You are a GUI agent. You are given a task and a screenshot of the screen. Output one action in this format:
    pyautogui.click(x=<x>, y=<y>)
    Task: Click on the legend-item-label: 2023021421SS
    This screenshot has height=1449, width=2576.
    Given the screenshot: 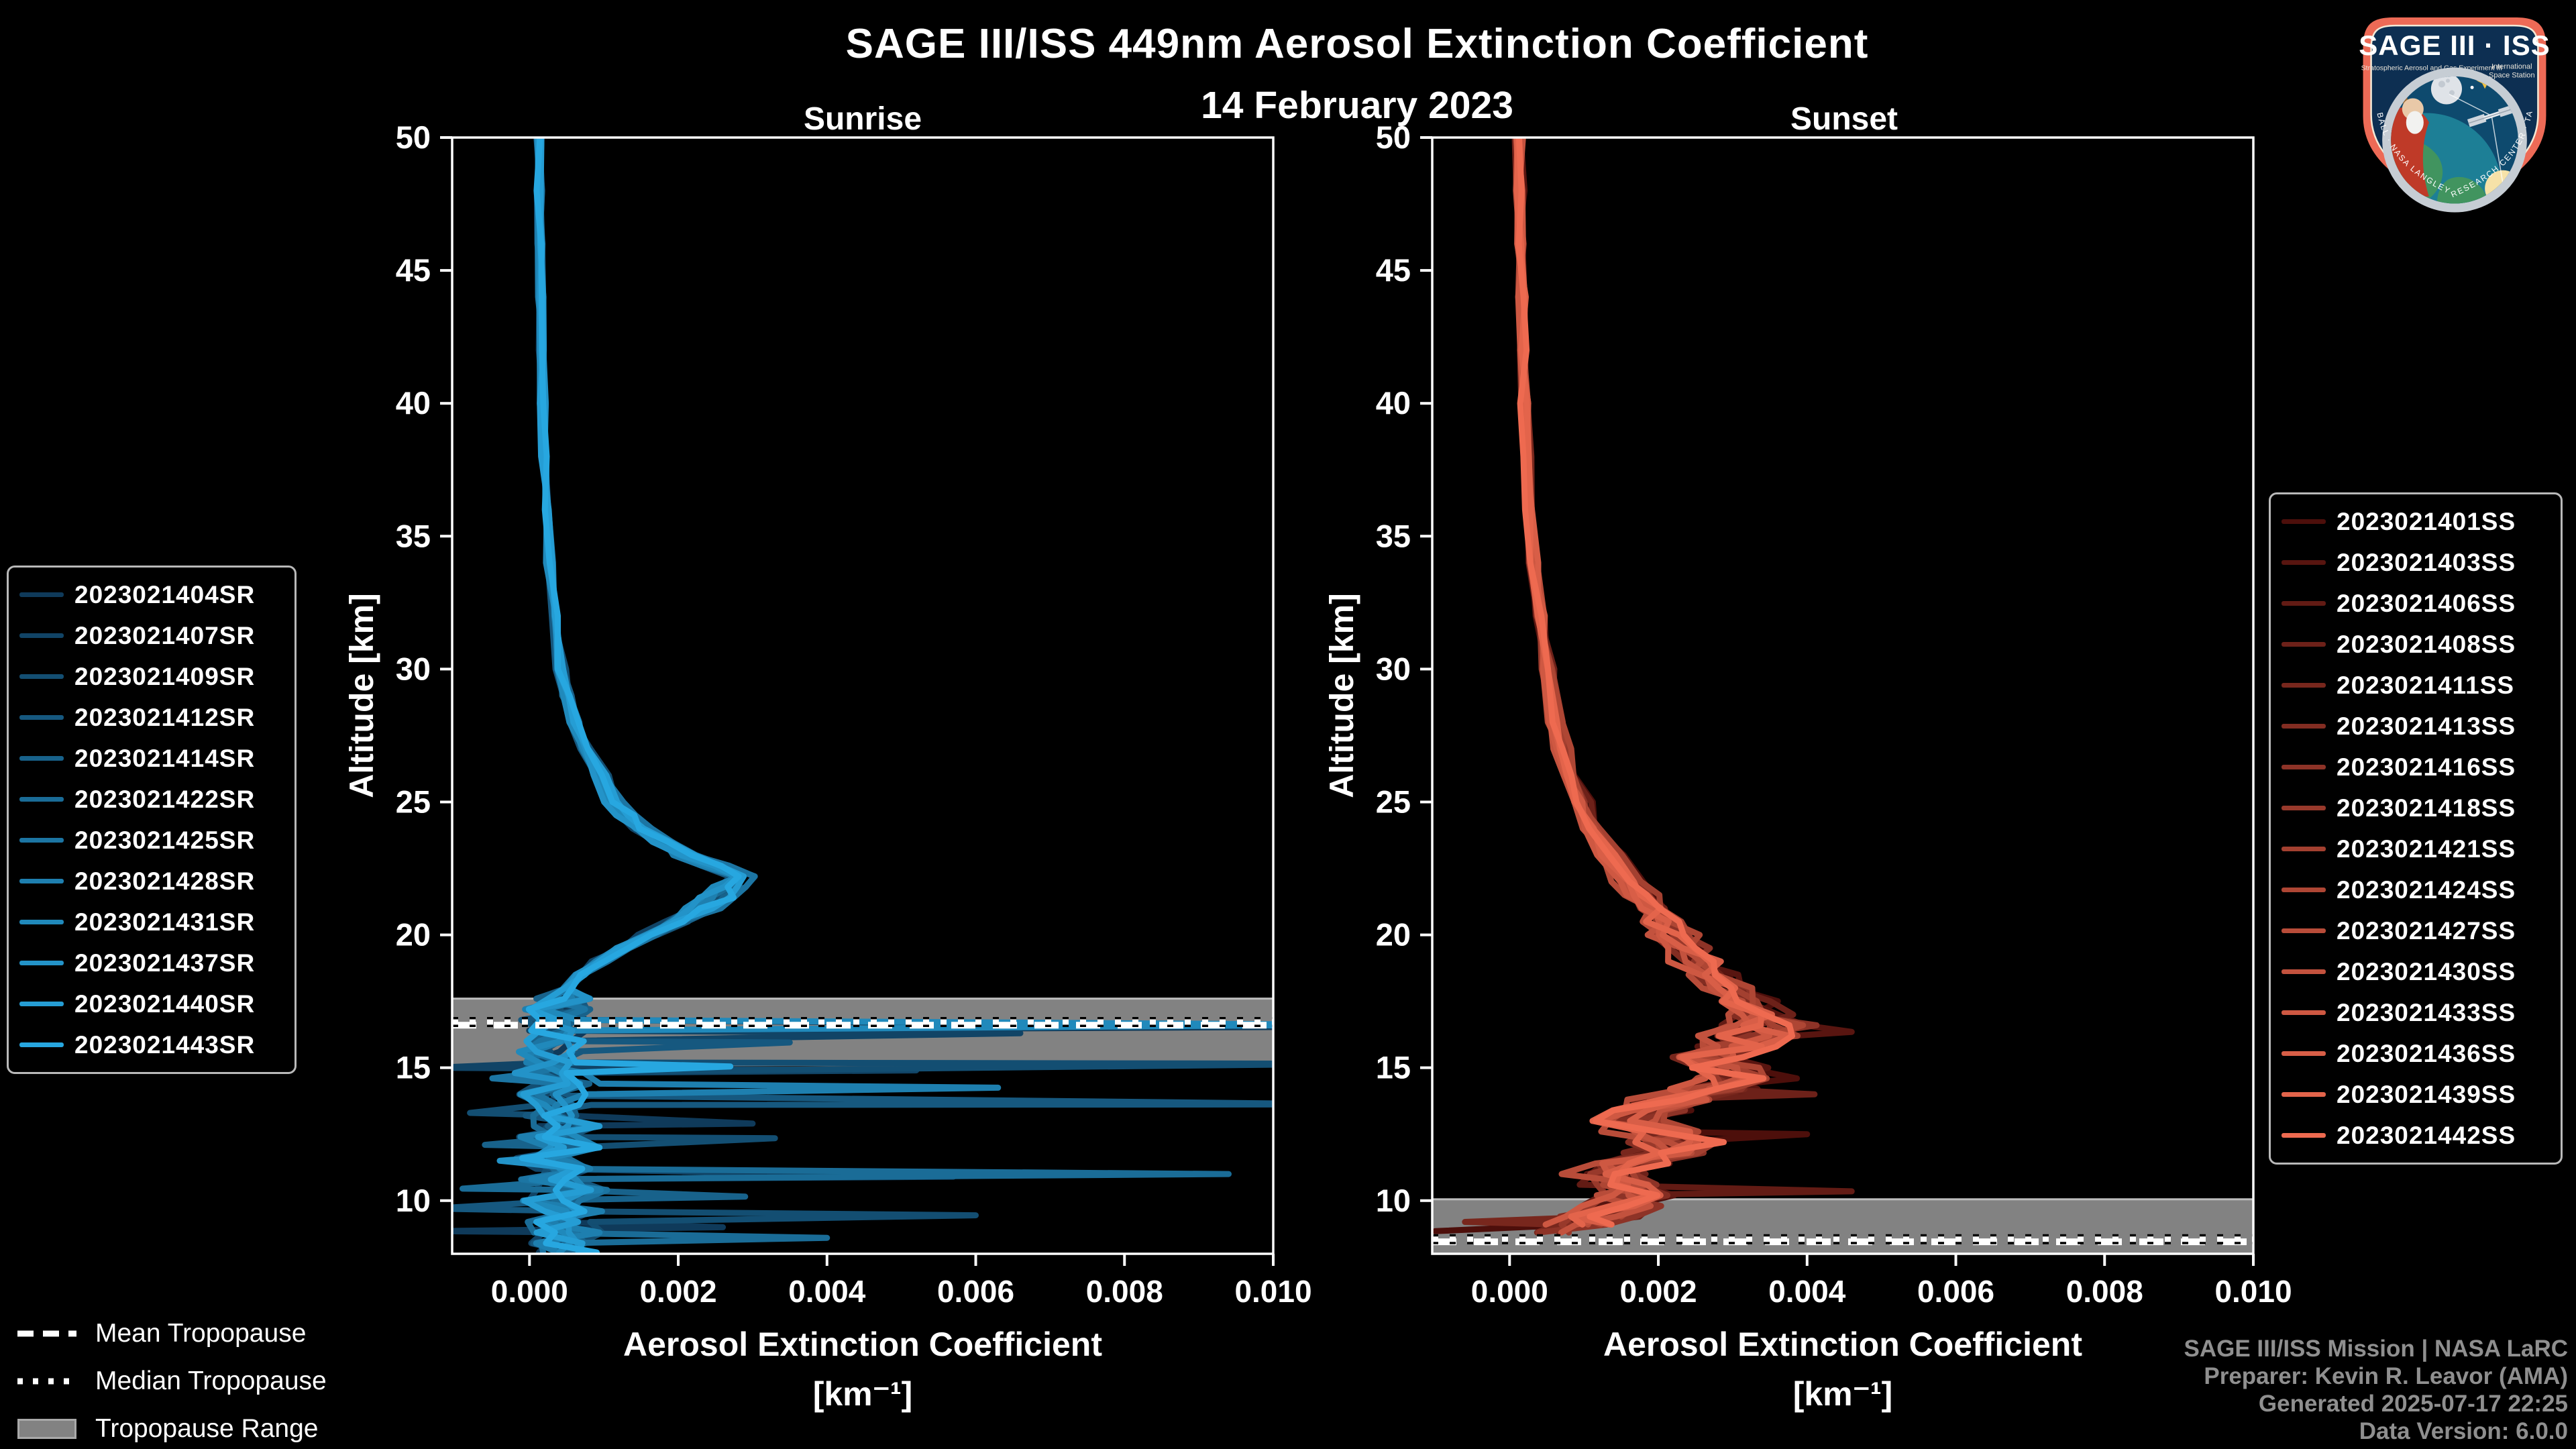 What is the action you would take?
    pyautogui.click(x=2426, y=849)
    